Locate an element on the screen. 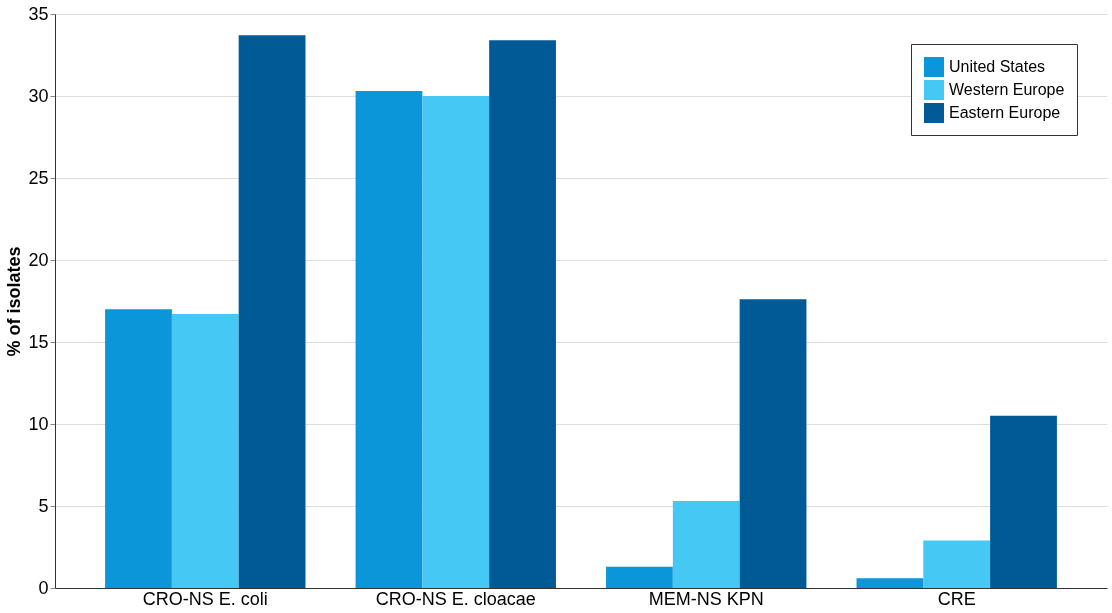 The width and height of the screenshot is (1112, 613). y-tick-label: 20 is located at coordinates (38, 259).